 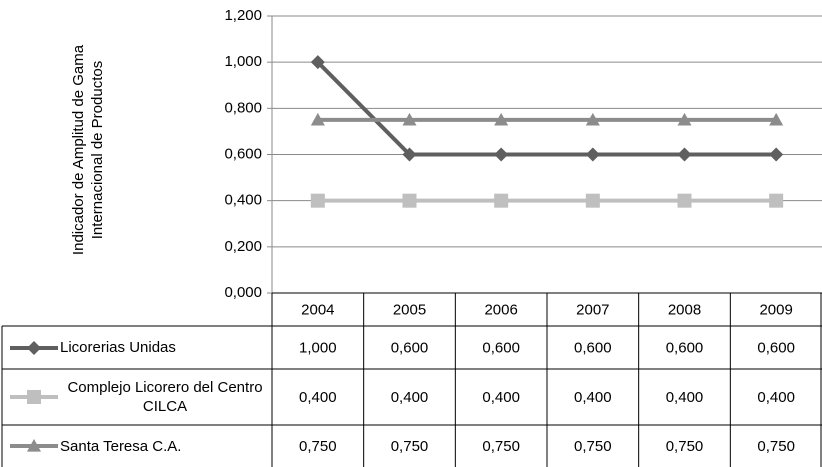 I want to click on legend-entry: Licorerias Unidas, so click(x=139, y=347).